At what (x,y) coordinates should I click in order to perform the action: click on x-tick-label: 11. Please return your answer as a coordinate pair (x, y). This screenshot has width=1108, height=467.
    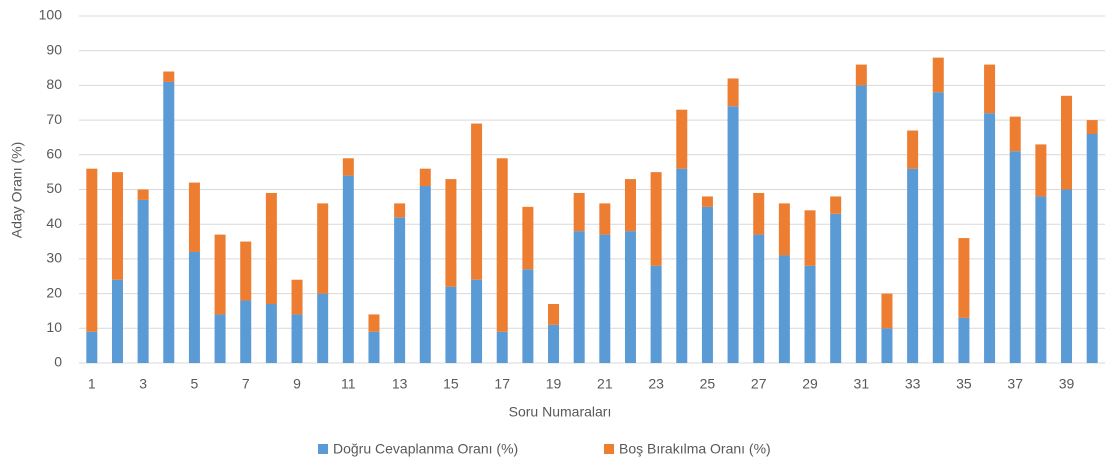
    Looking at the image, I should click on (348, 384).